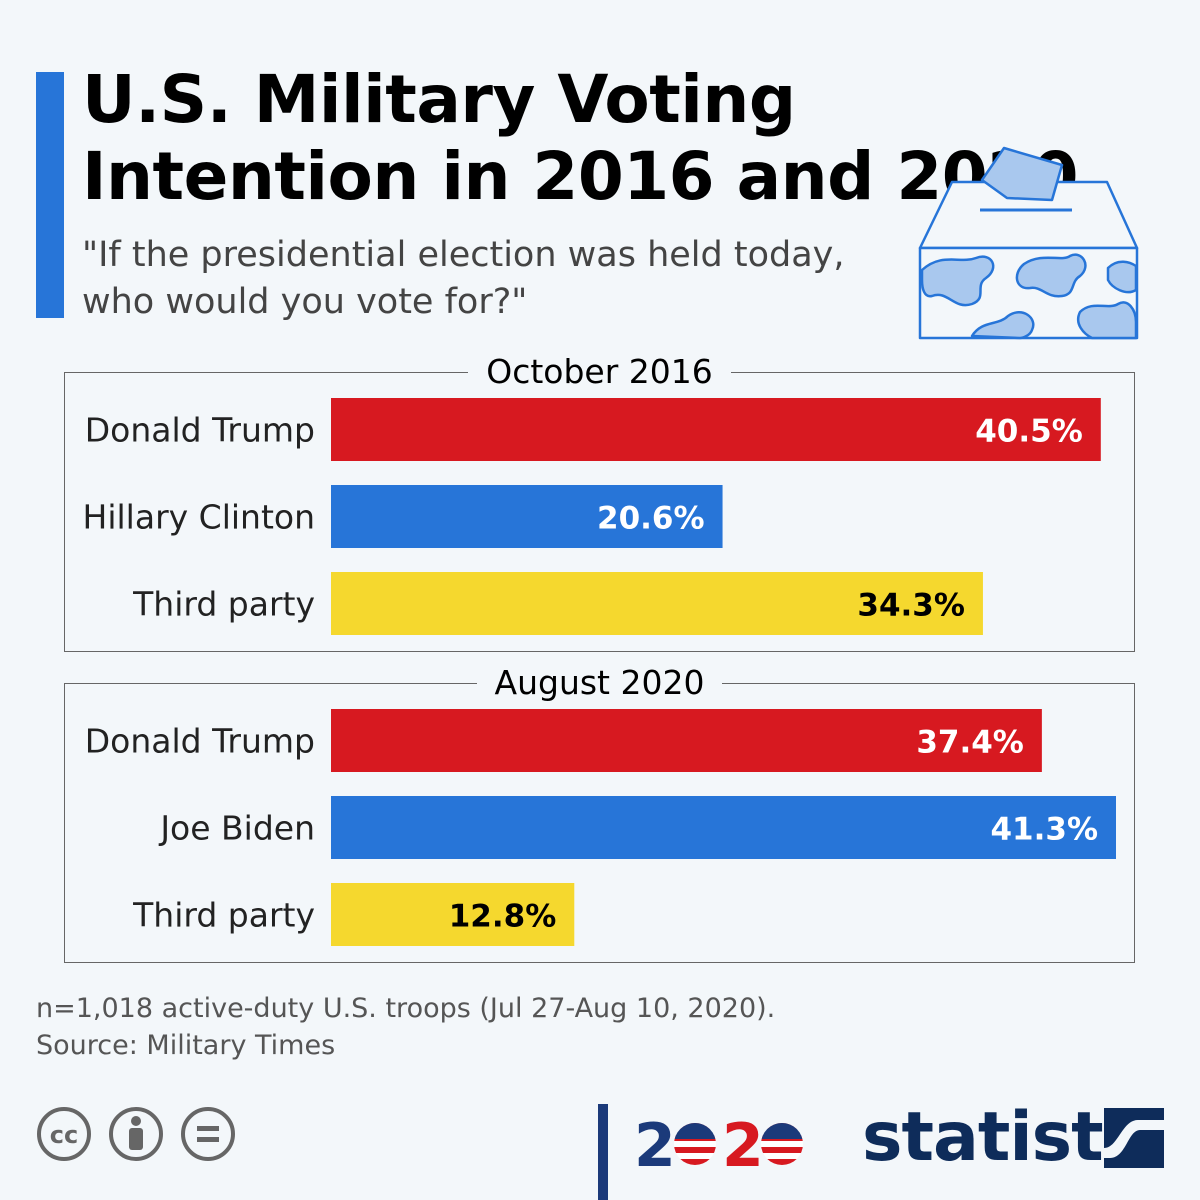 This screenshot has height=1200, width=1200. I want to click on digit-2-first: 2, so click(655, 1146).